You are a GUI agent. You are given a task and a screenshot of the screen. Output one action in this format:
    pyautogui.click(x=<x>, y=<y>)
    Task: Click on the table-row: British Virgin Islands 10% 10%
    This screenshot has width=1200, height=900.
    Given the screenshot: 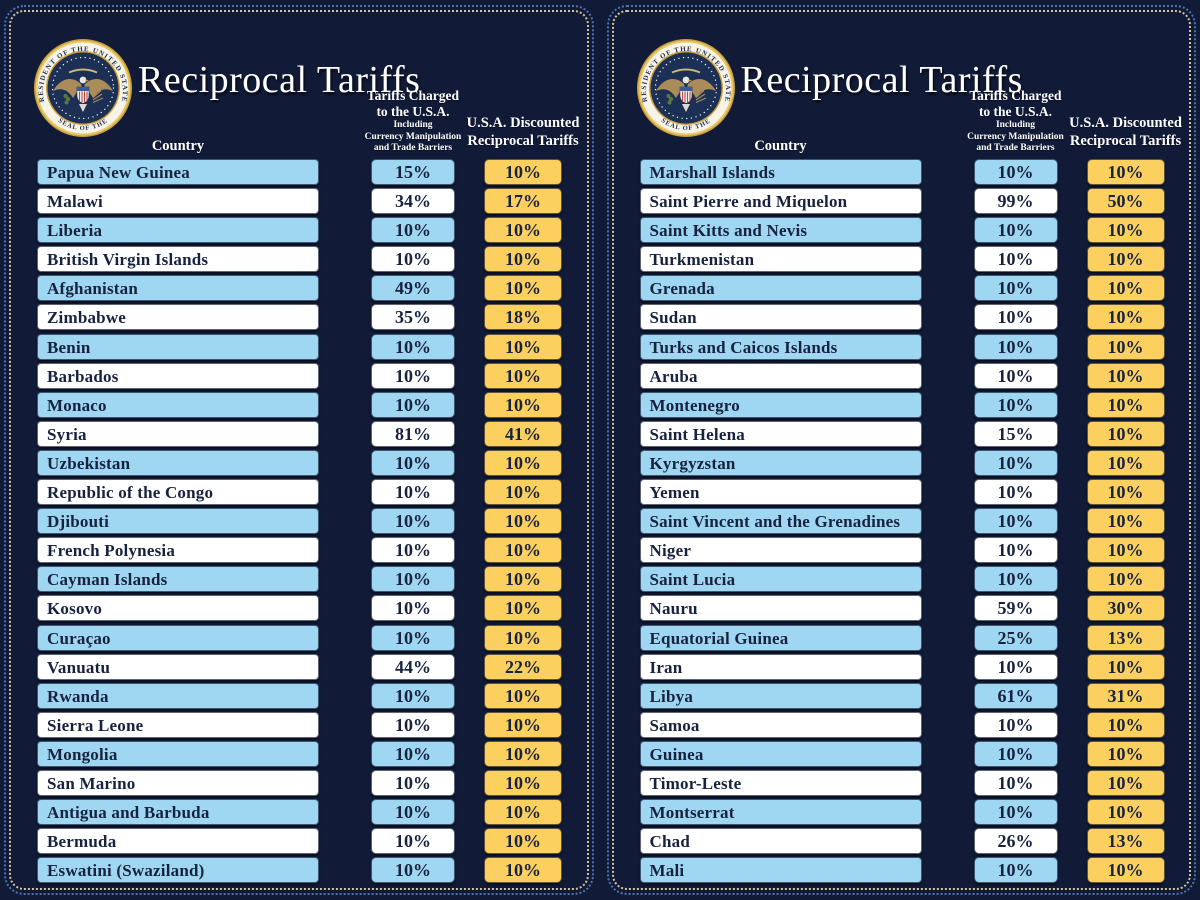 What is the action you would take?
    pyautogui.click(x=312, y=259)
    